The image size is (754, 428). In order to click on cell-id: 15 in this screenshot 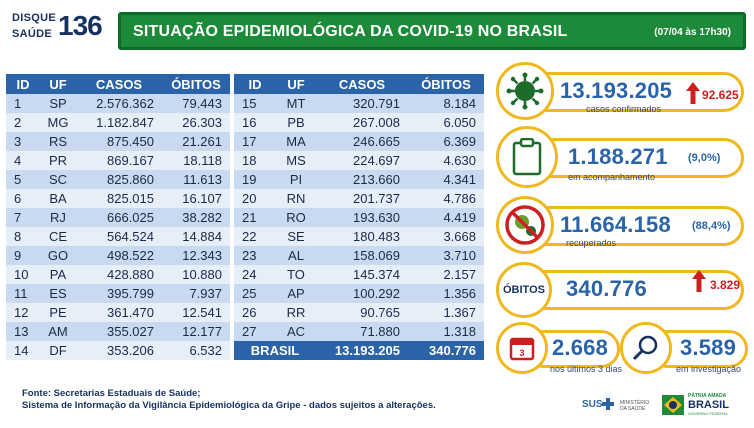, I will do `click(255, 103)`.